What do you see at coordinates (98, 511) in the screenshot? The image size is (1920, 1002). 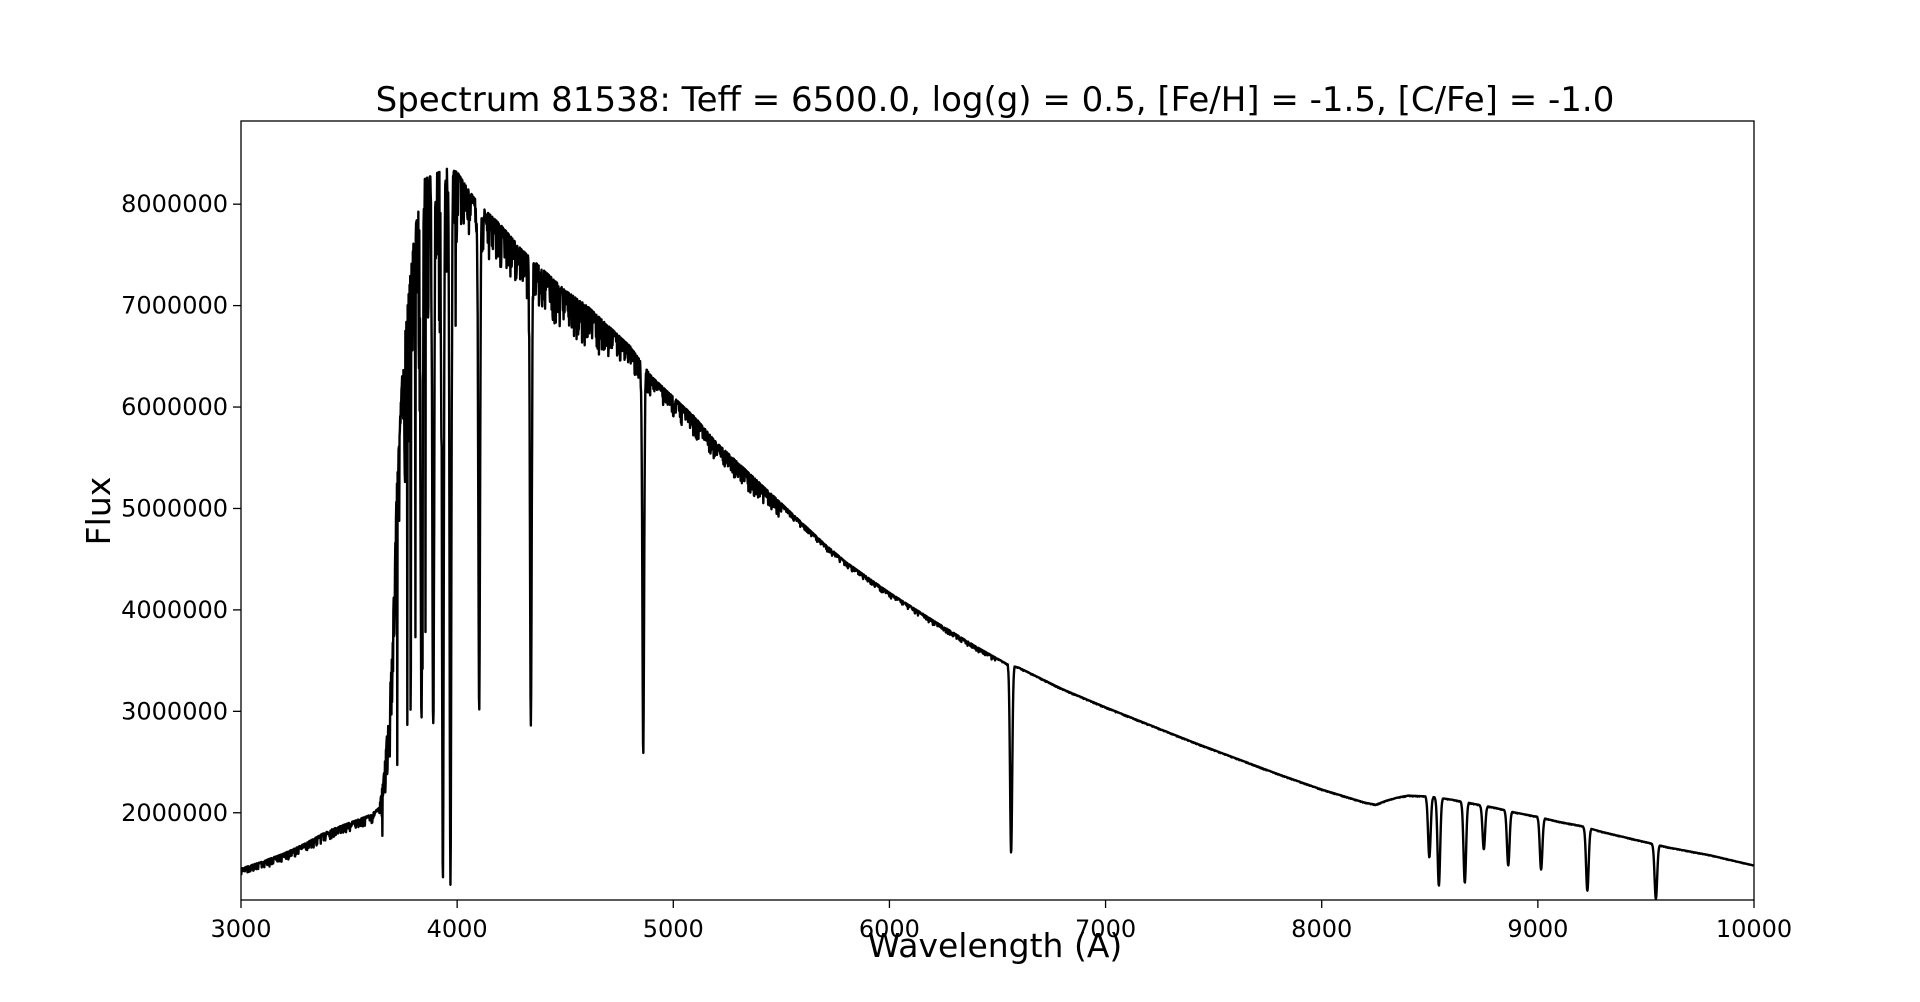 I see `y-axis-label: Flux` at bounding box center [98, 511].